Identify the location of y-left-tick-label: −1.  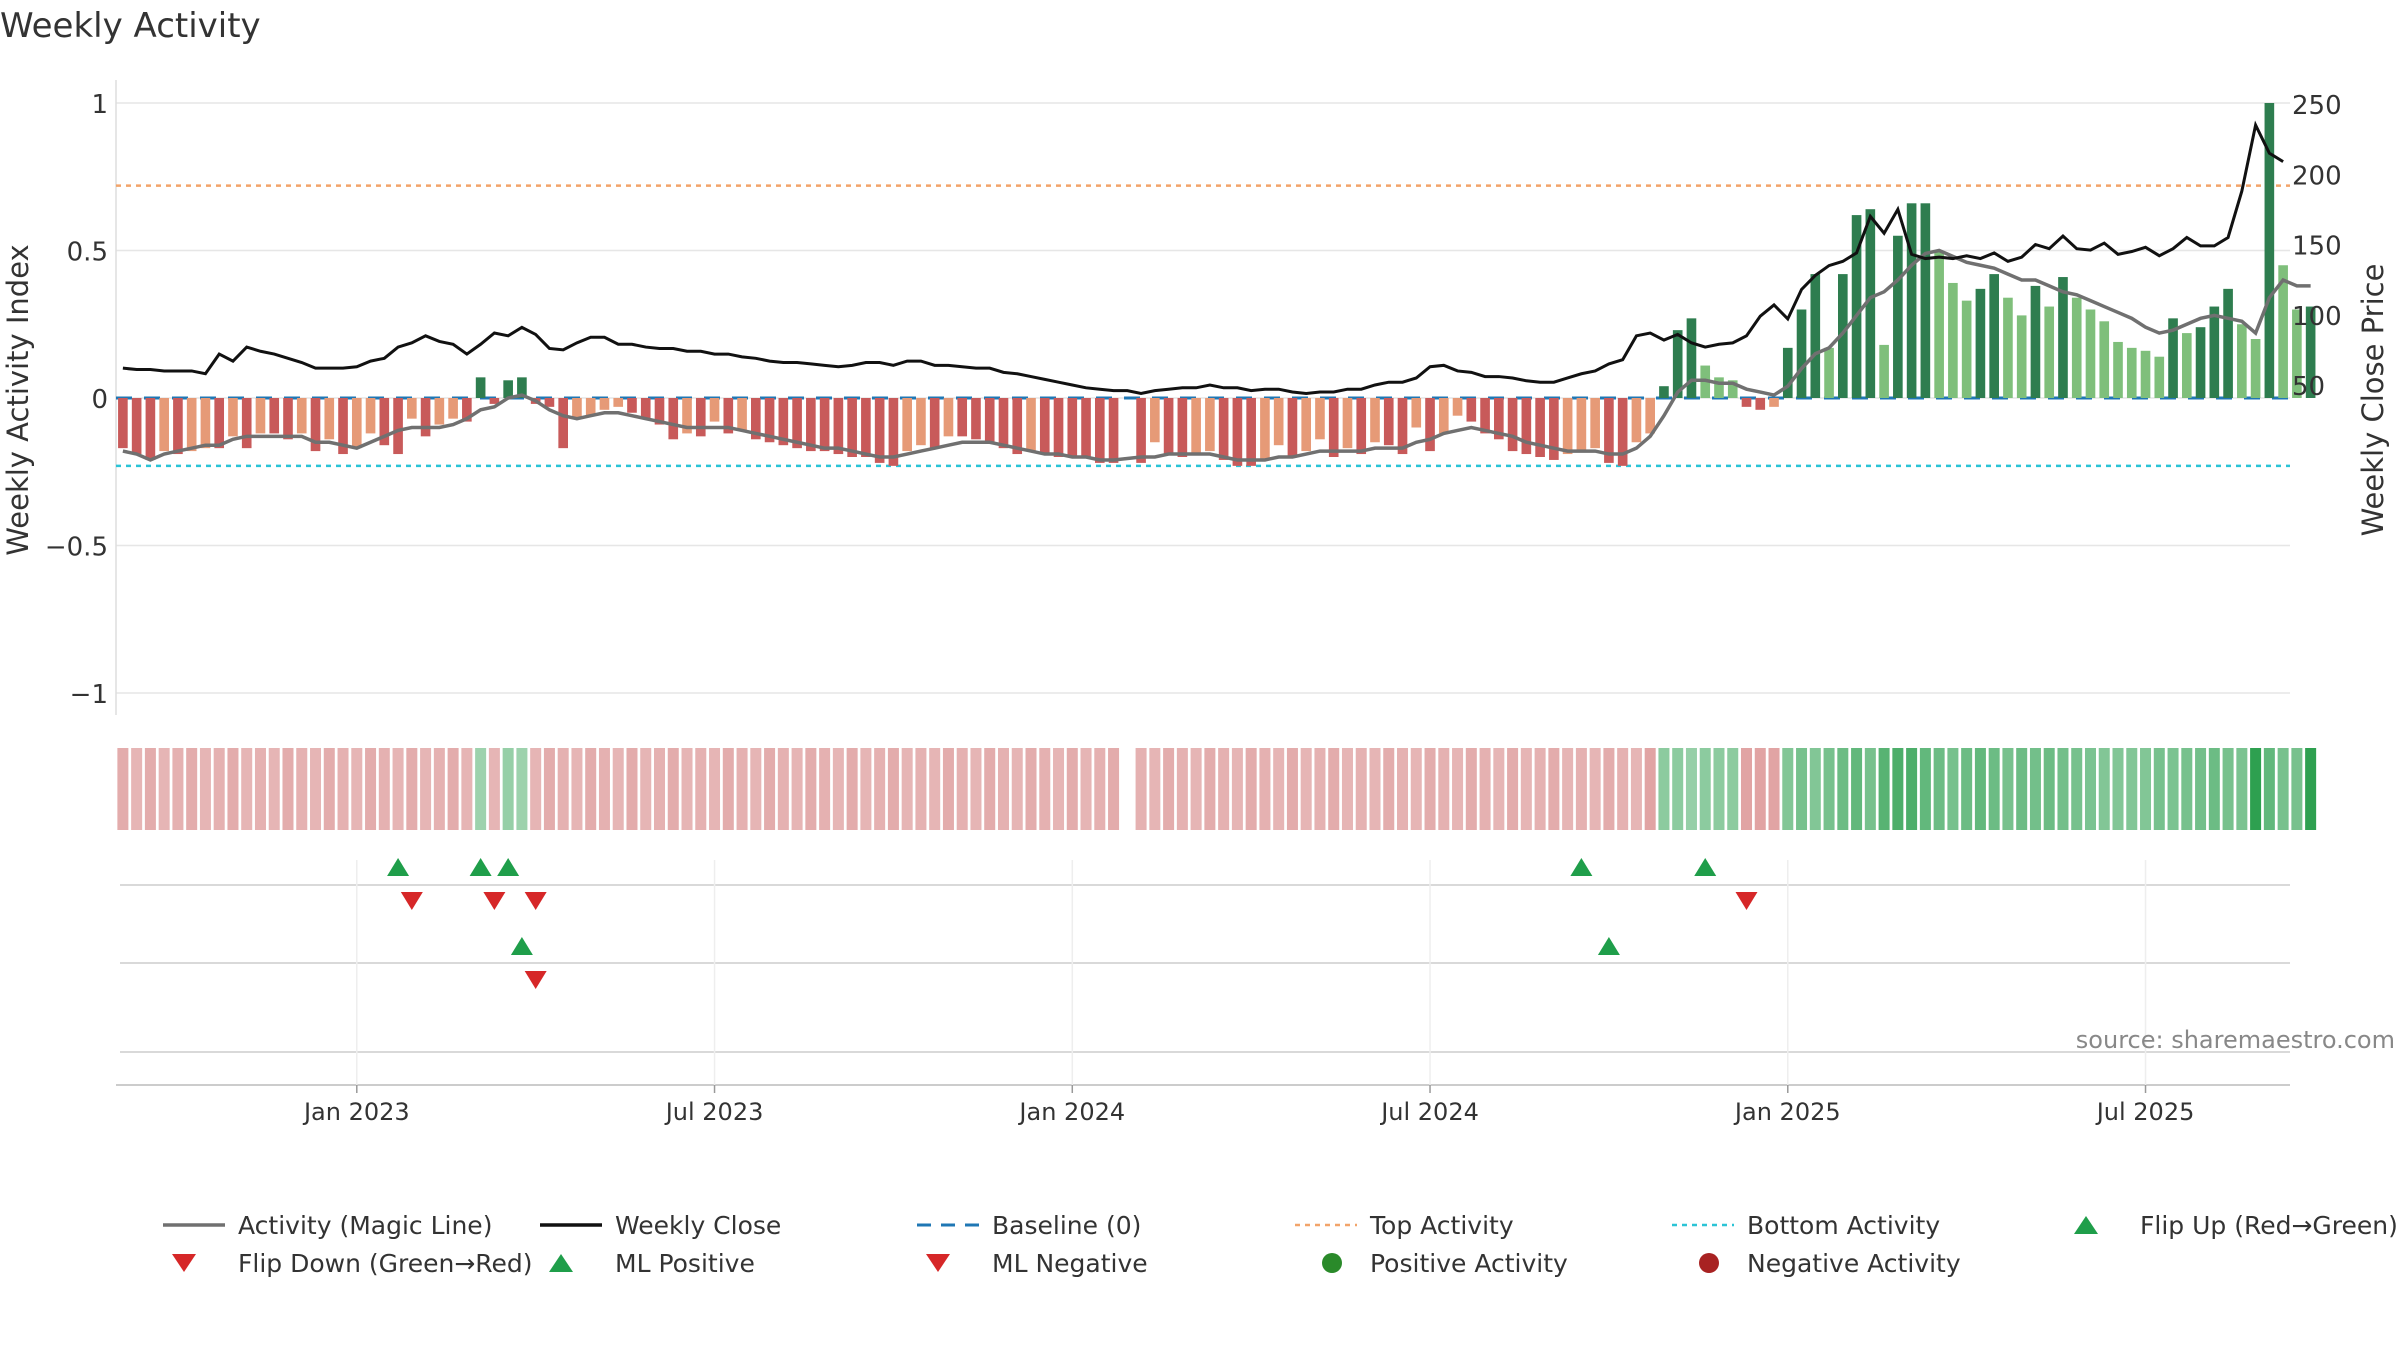
(89, 695).